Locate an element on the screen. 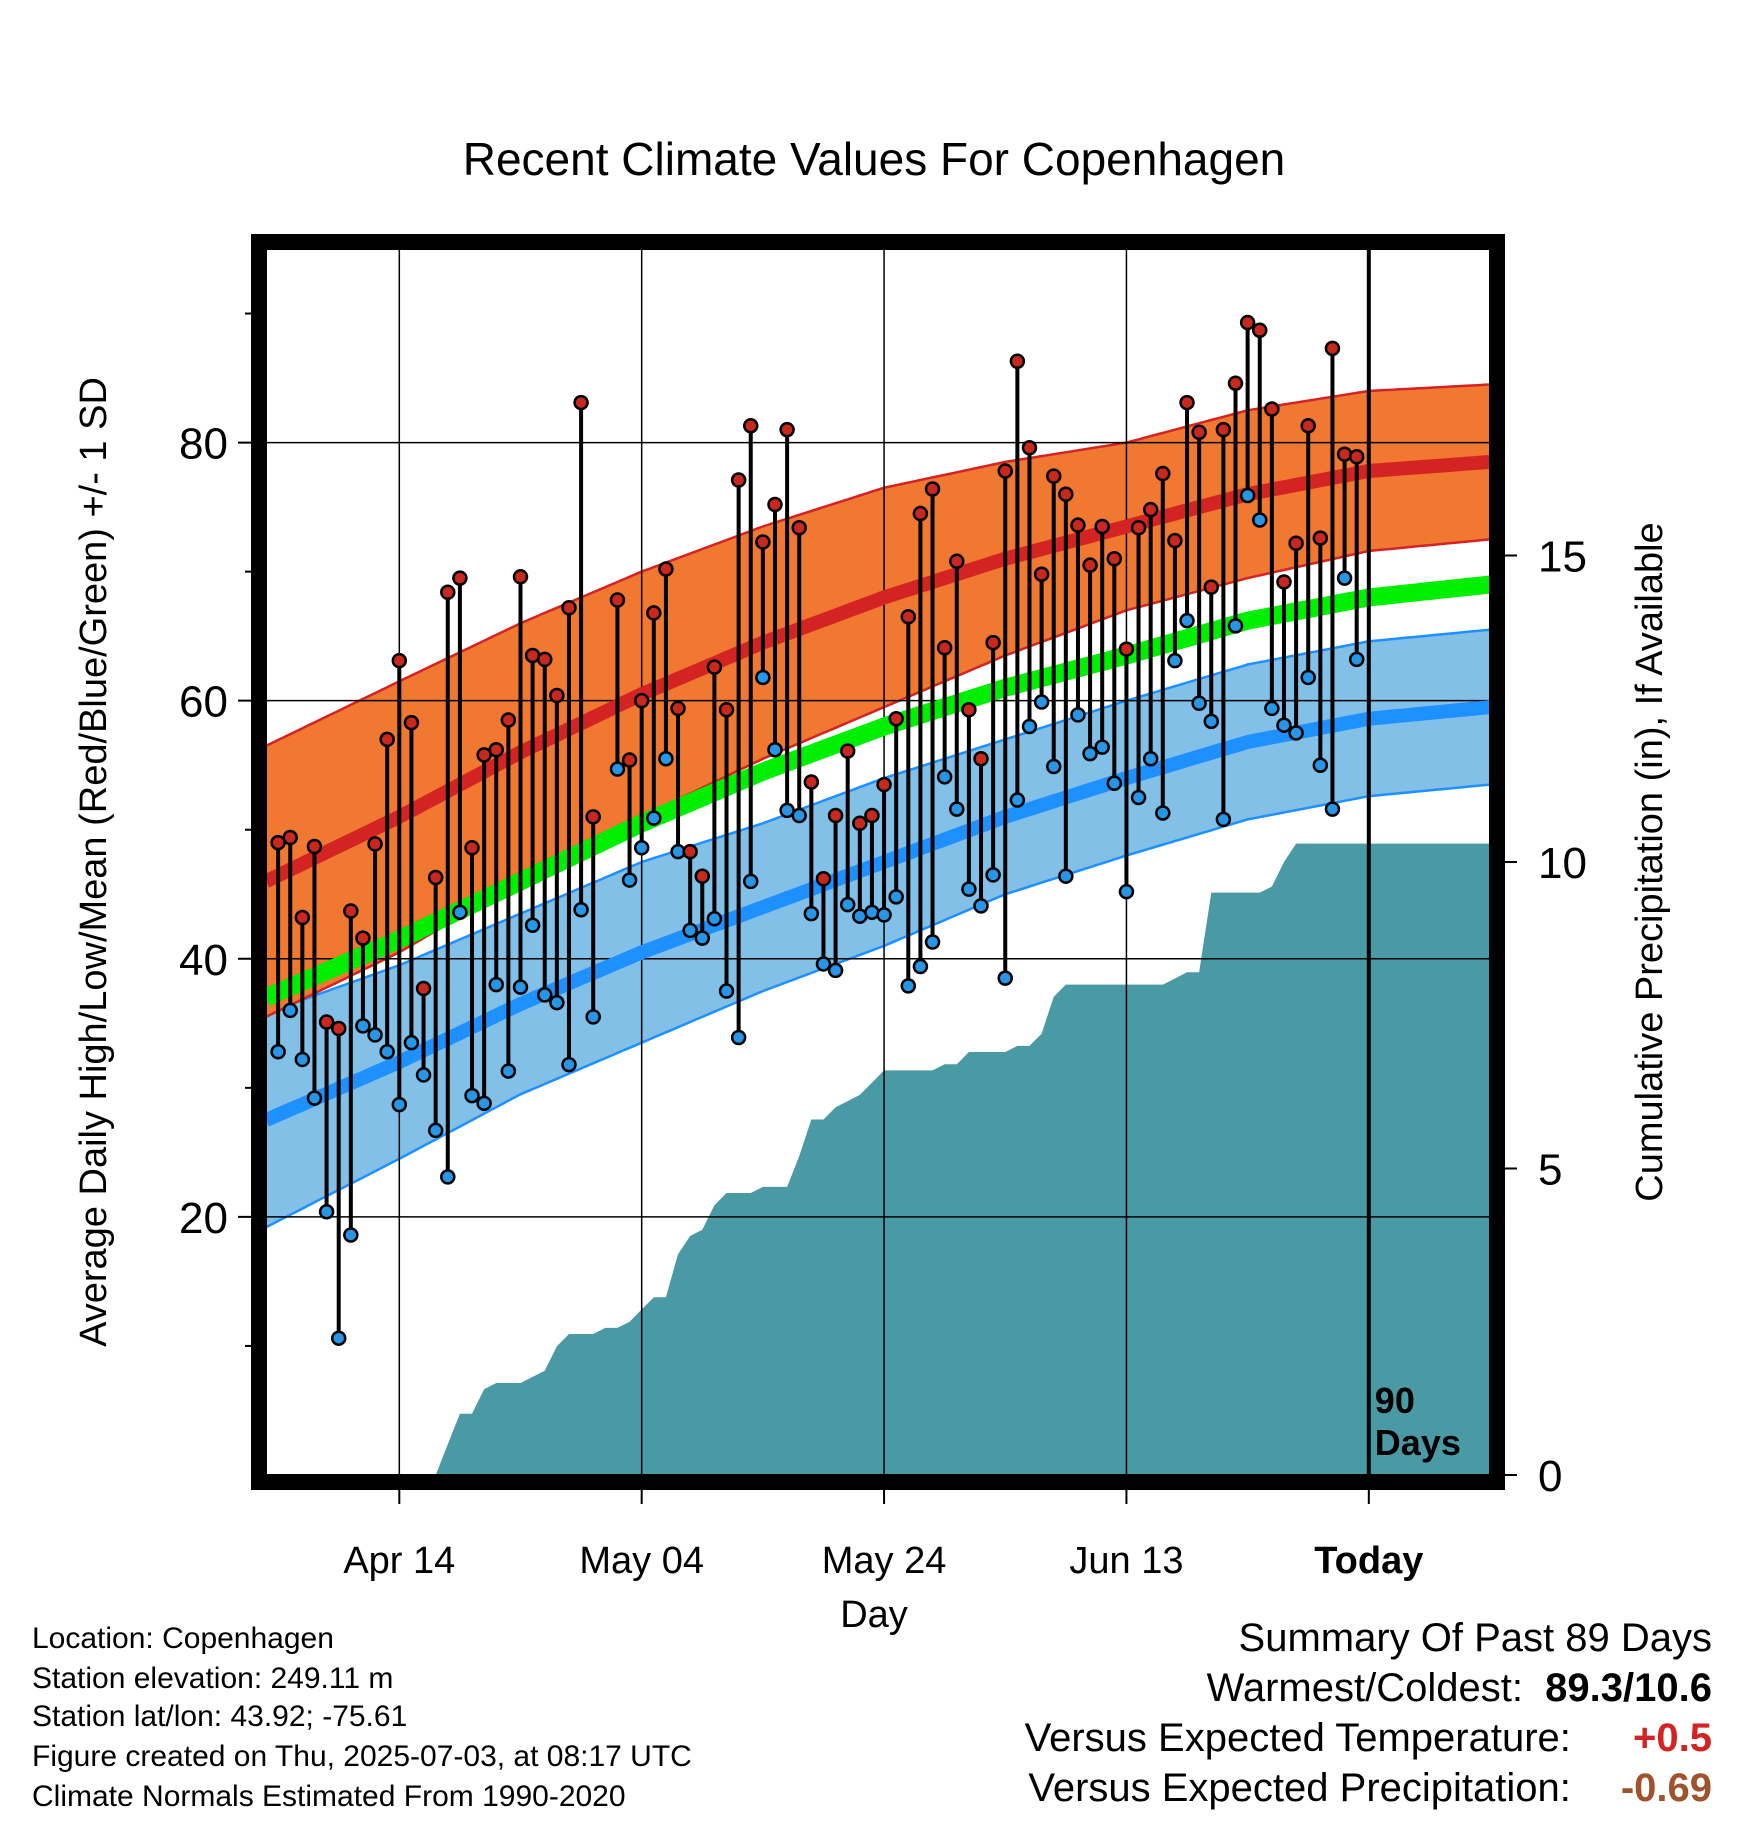  summary-precipitation: Versus Expected Precipitation: -0.69 is located at coordinates (1370, 1788).